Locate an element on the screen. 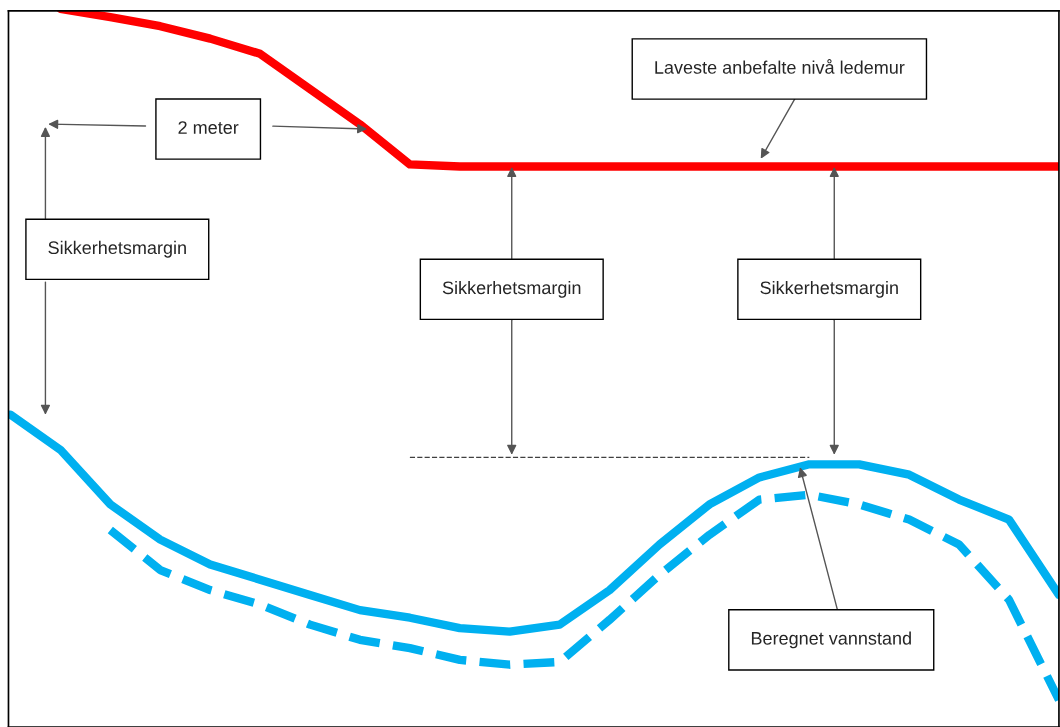 The width and height of the screenshot is (1060, 727). annotation: Beregnet vannstand is located at coordinates (831, 640).